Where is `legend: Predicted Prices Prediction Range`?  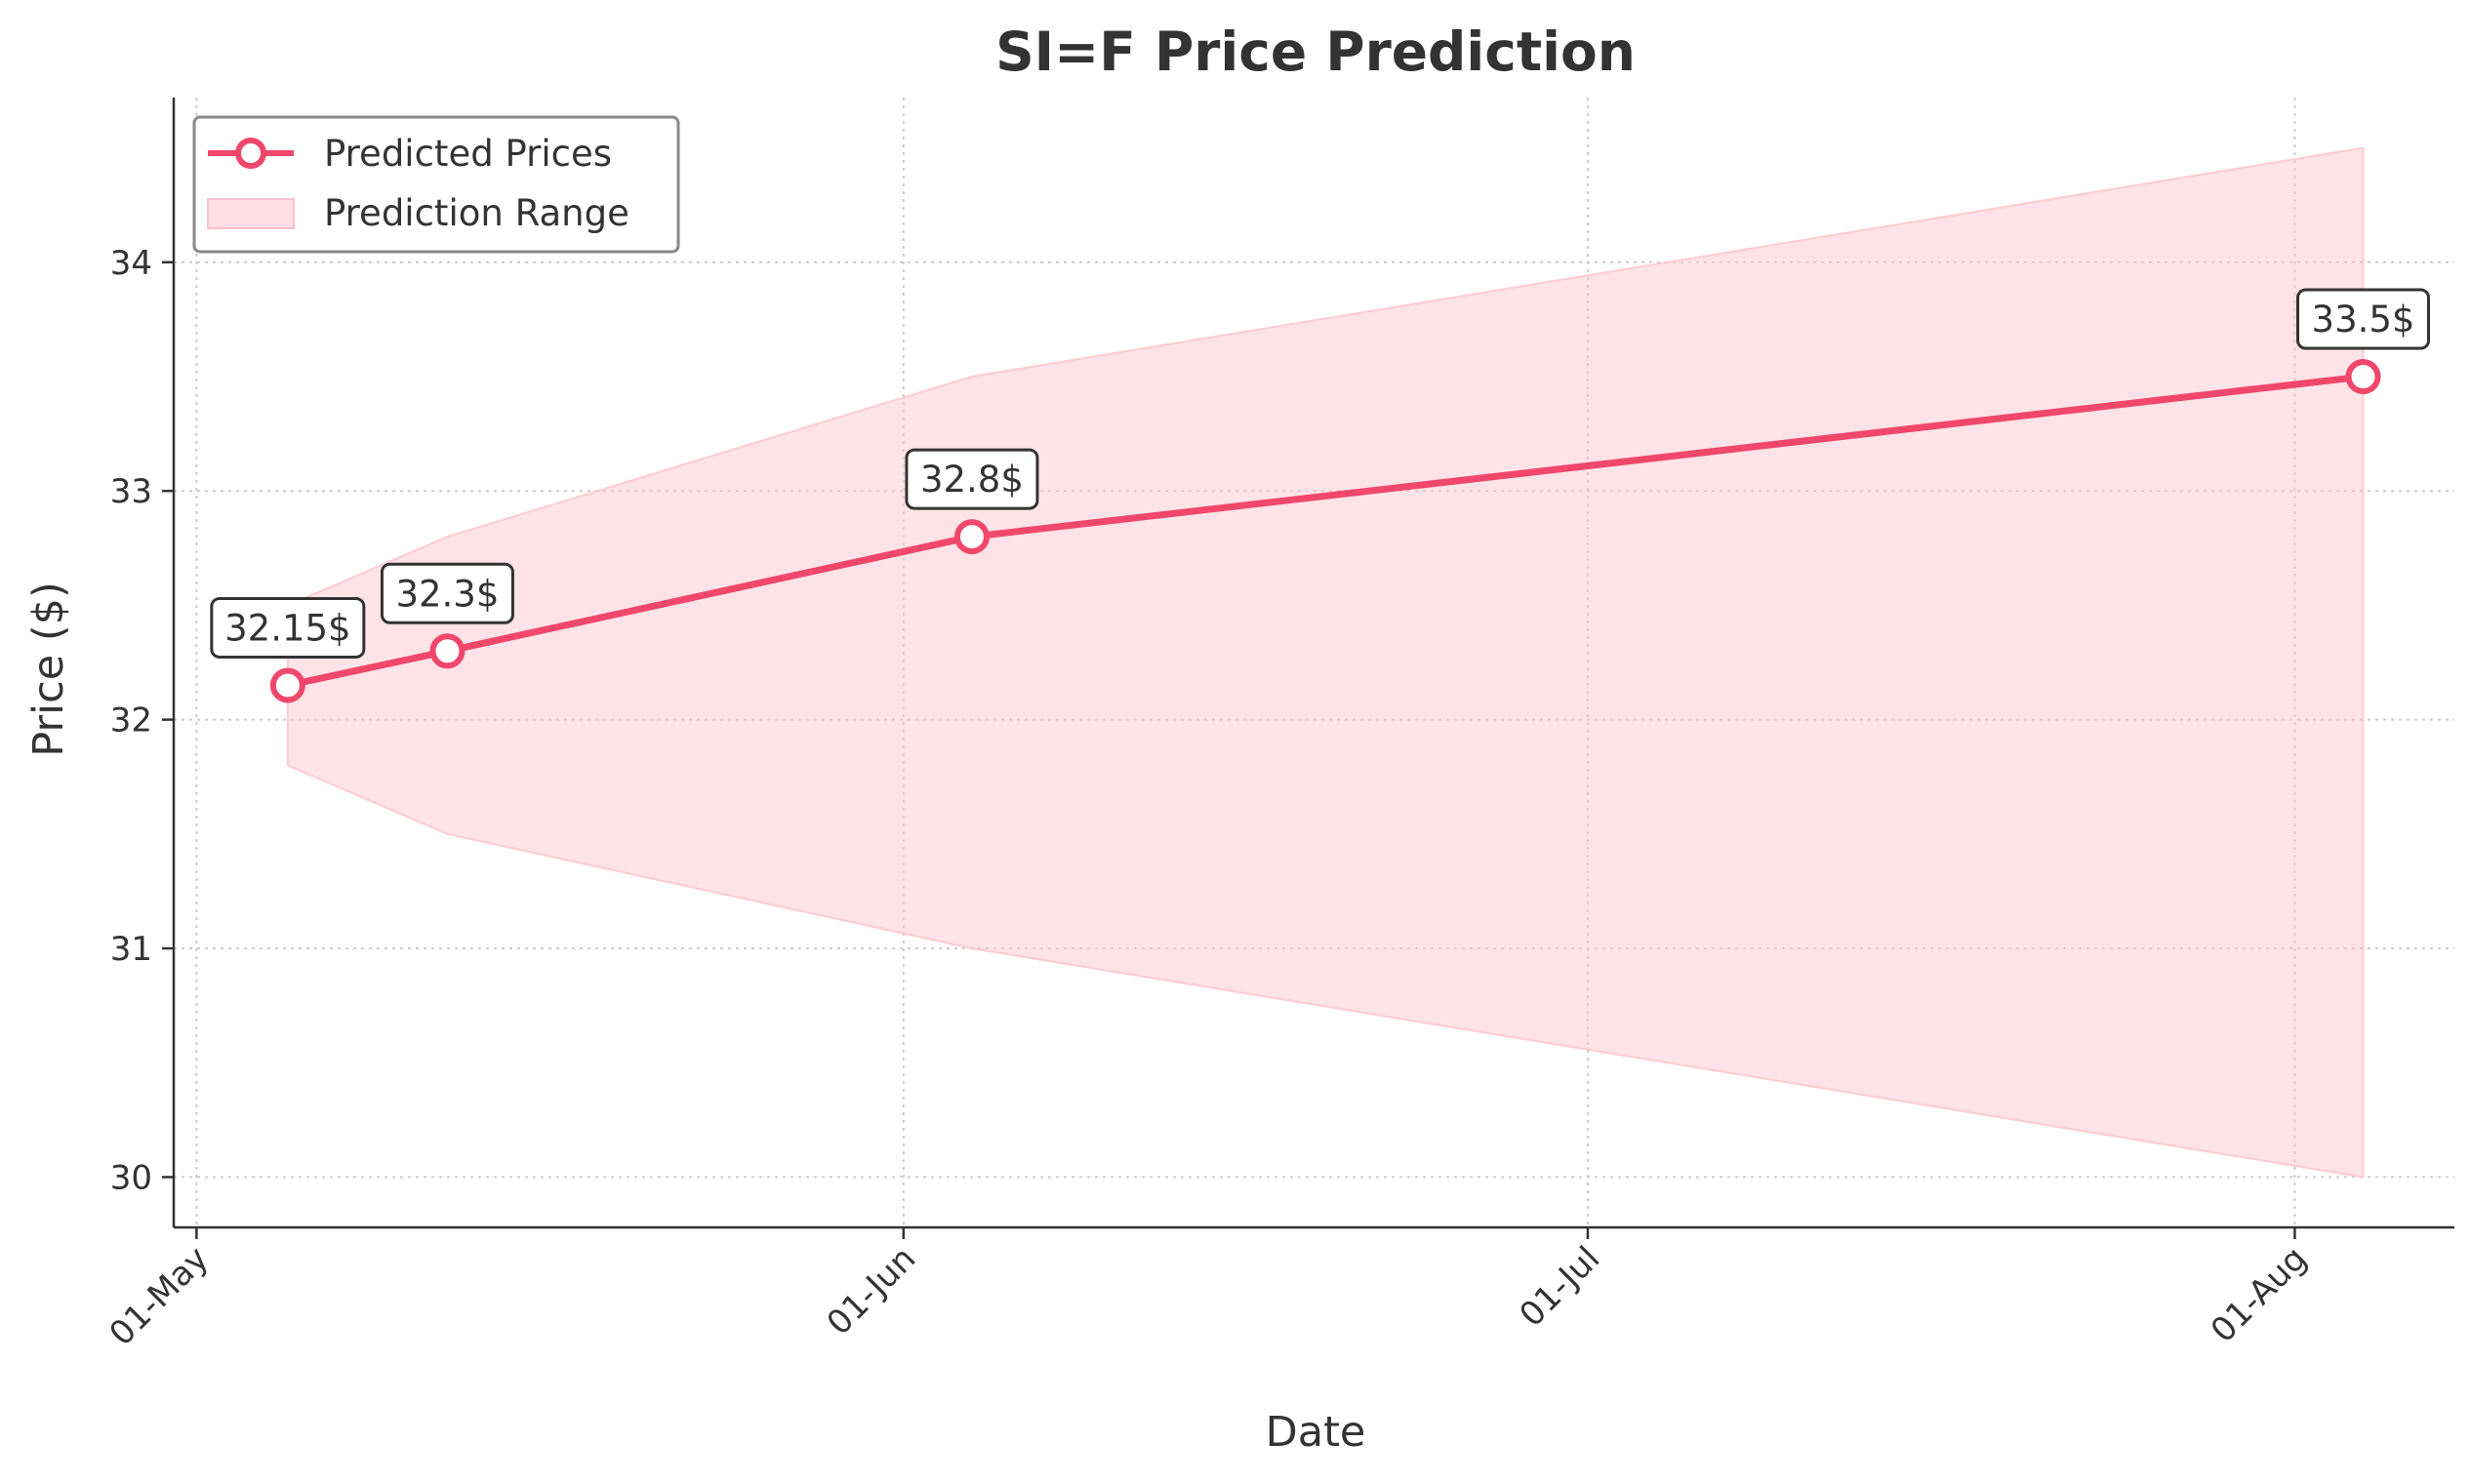 legend: Predicted Prices Prediction Range is located at coordinates (436, 184).